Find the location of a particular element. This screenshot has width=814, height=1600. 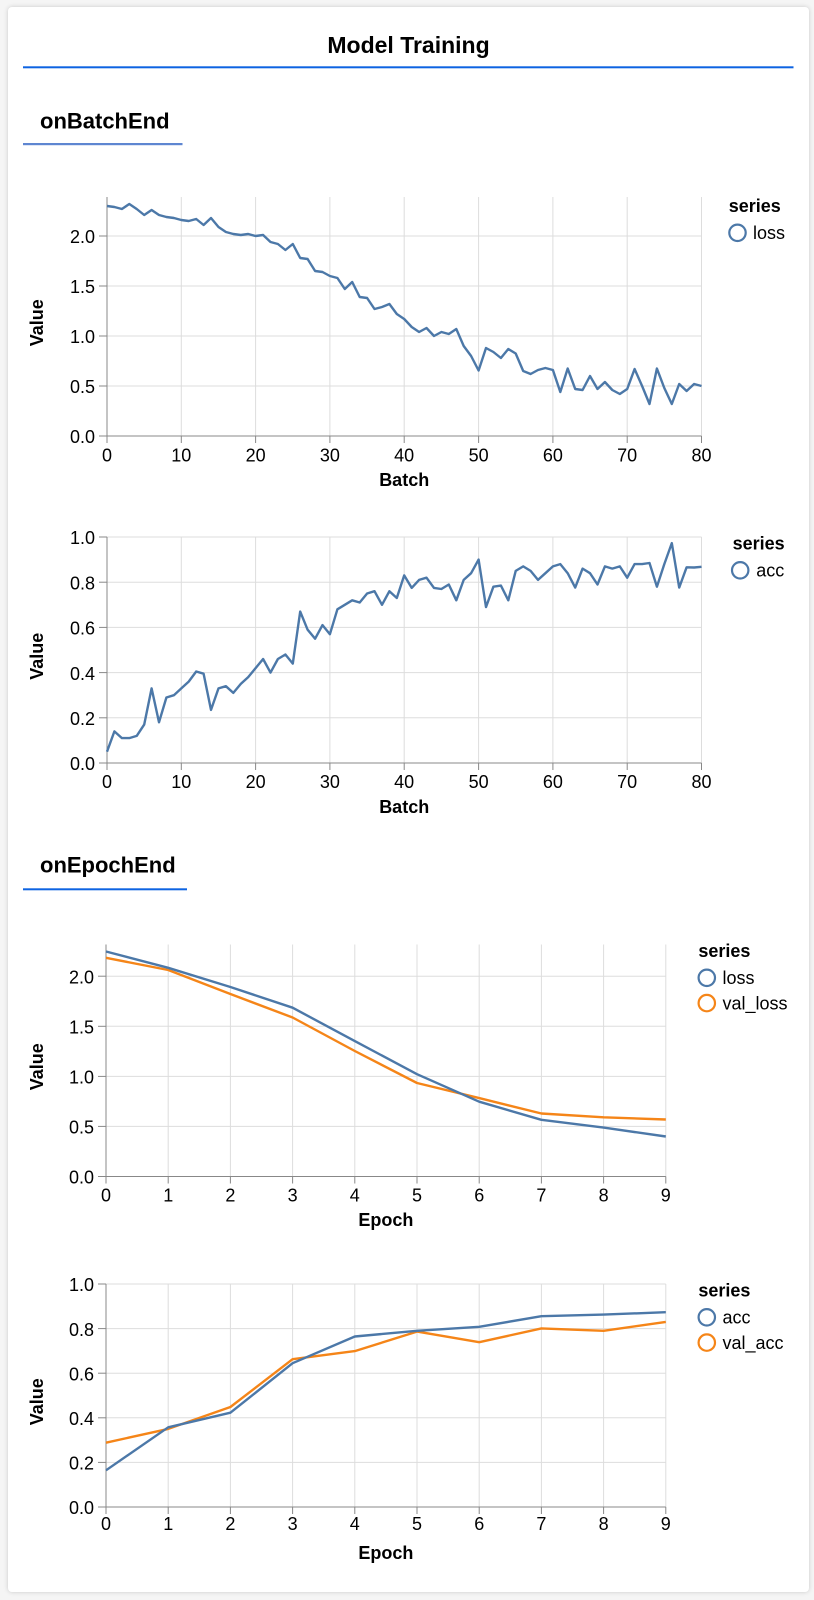

svg-text: val_acc is located at coordinates (753, 1343).